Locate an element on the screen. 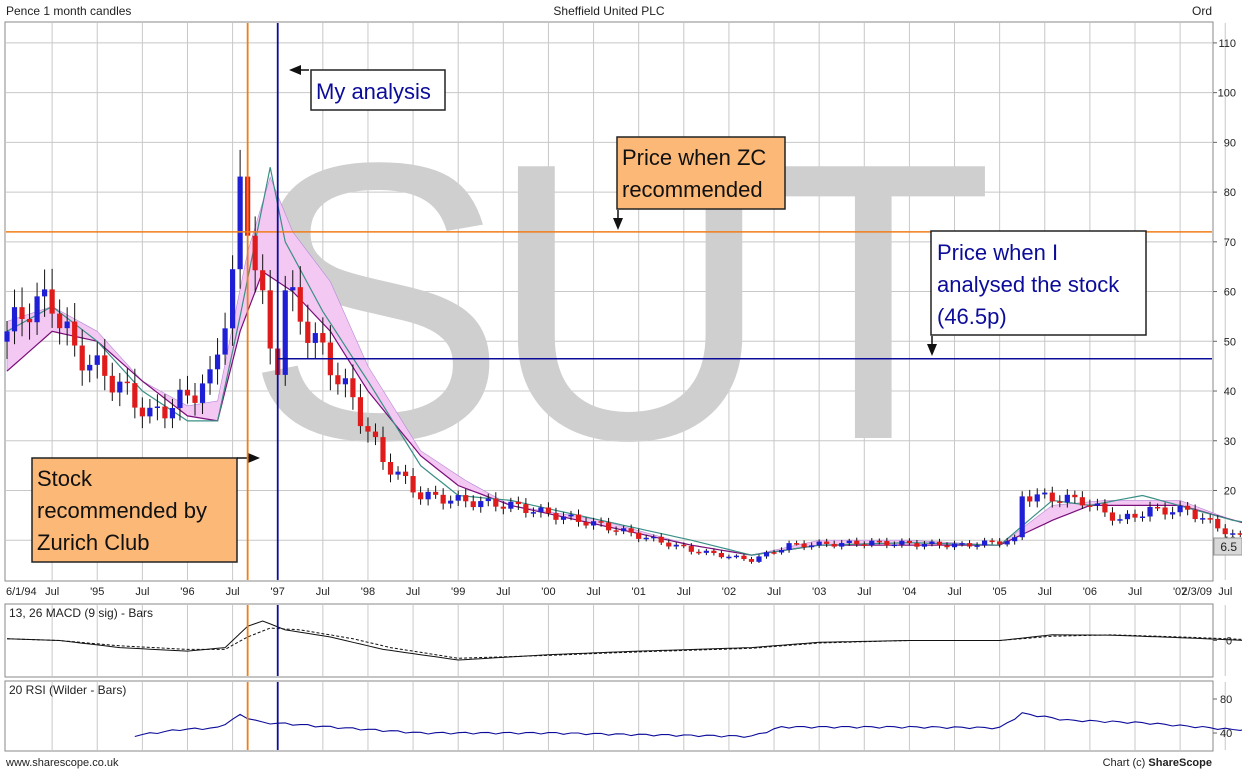  stock-recommended-text-1: Stock is located at coordinates (65, 478).